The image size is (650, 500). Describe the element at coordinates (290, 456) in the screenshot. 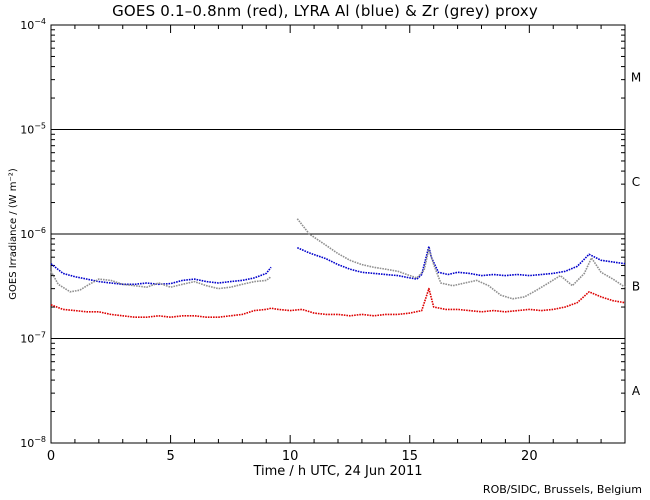

I see `x-tick-label: 10` at that location.